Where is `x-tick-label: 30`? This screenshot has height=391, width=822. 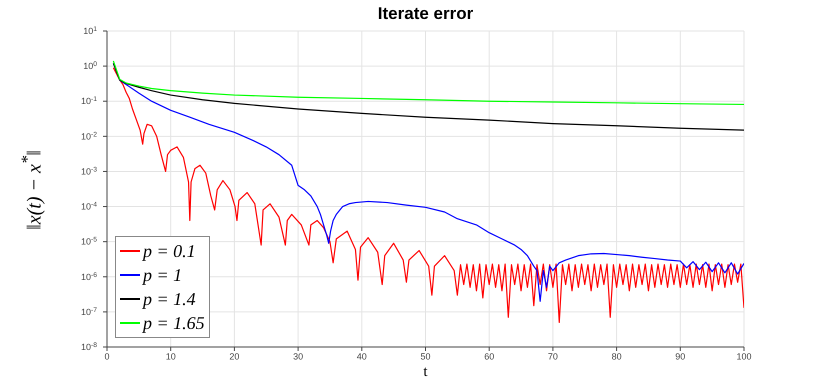
x-tick-label: 30 is located at coordinates (298, 356).